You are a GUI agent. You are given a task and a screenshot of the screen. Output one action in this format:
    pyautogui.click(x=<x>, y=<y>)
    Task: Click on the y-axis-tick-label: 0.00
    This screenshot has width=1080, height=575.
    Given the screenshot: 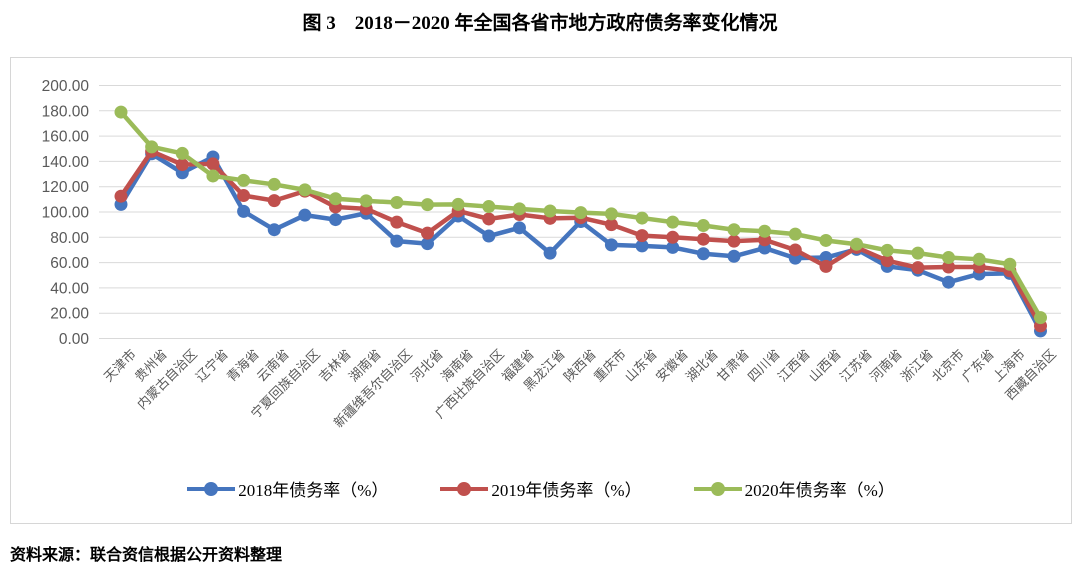 What is the action you would take?
    pyautogui.click(x=74, y=339)
    